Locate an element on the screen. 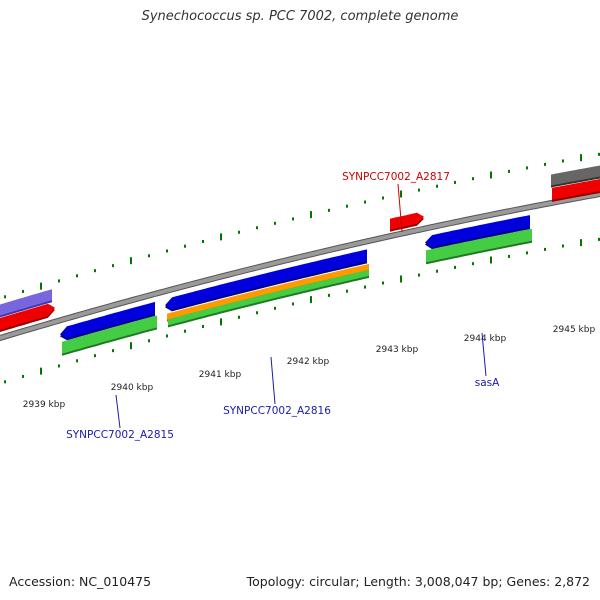 Image resolution: width=600 pixels, height=600 pixels. tick-label: 2944 kbp is located at coordinates (485, 339).